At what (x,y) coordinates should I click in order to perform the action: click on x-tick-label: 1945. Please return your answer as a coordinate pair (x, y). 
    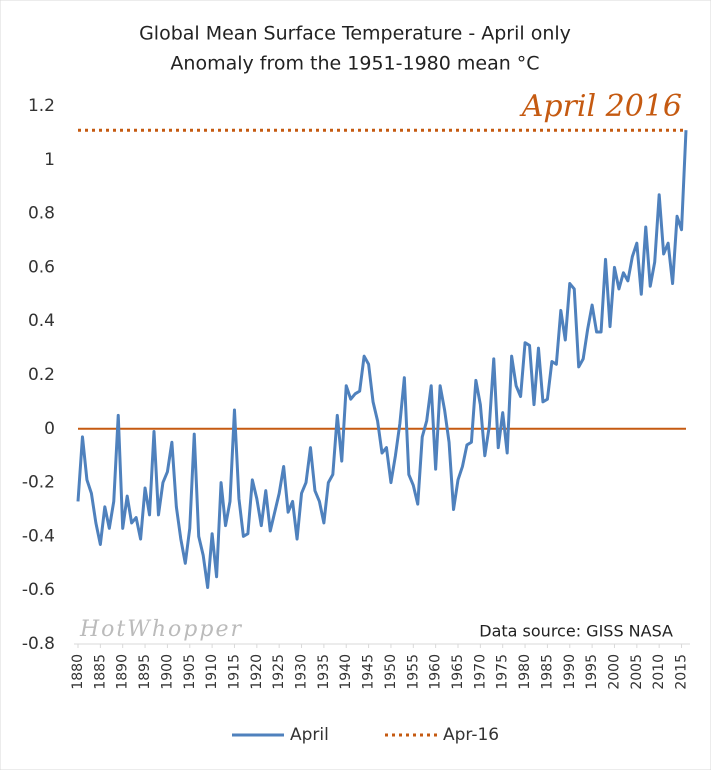
    Looking at the image, I should click on (369, 672).